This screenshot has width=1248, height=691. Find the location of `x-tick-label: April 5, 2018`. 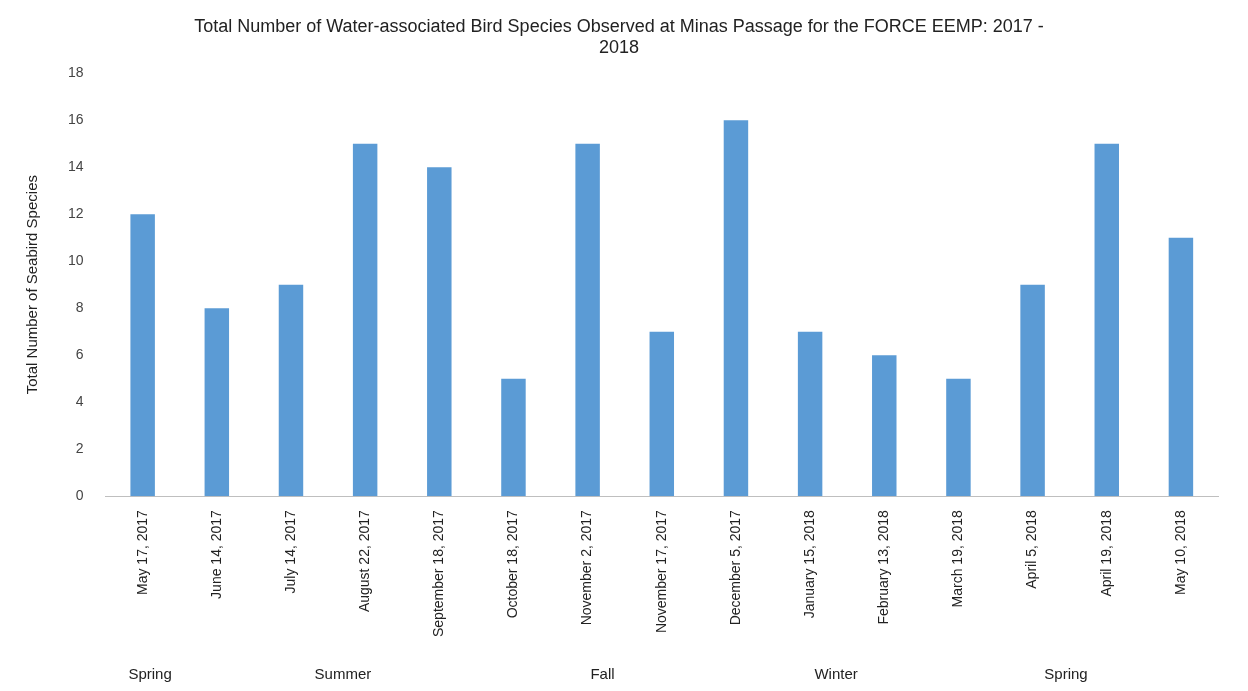

x-tick-label: April 5, 2018 is located at coordinates (1031, 549).